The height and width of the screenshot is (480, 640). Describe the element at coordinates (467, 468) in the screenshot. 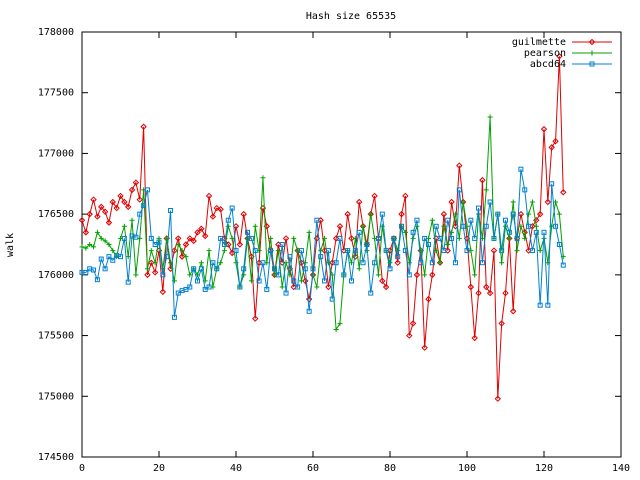

I see `x-tick-label: 100` at that location.